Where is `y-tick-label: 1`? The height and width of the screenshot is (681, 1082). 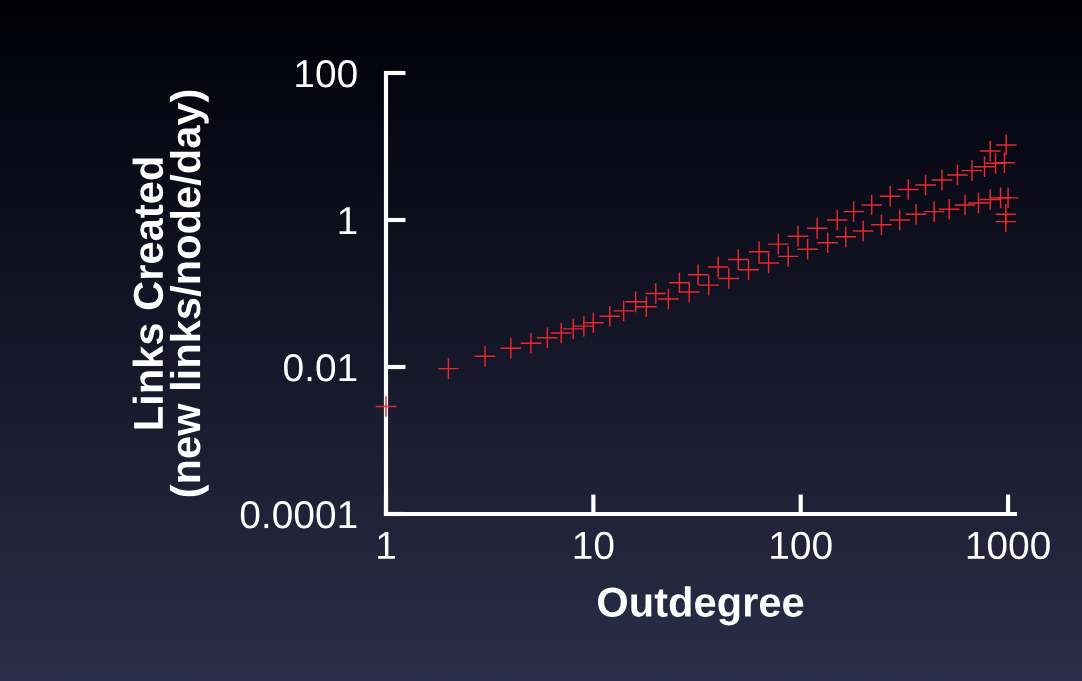
y-tick-label: 1 is located at coordinates (348, 221).